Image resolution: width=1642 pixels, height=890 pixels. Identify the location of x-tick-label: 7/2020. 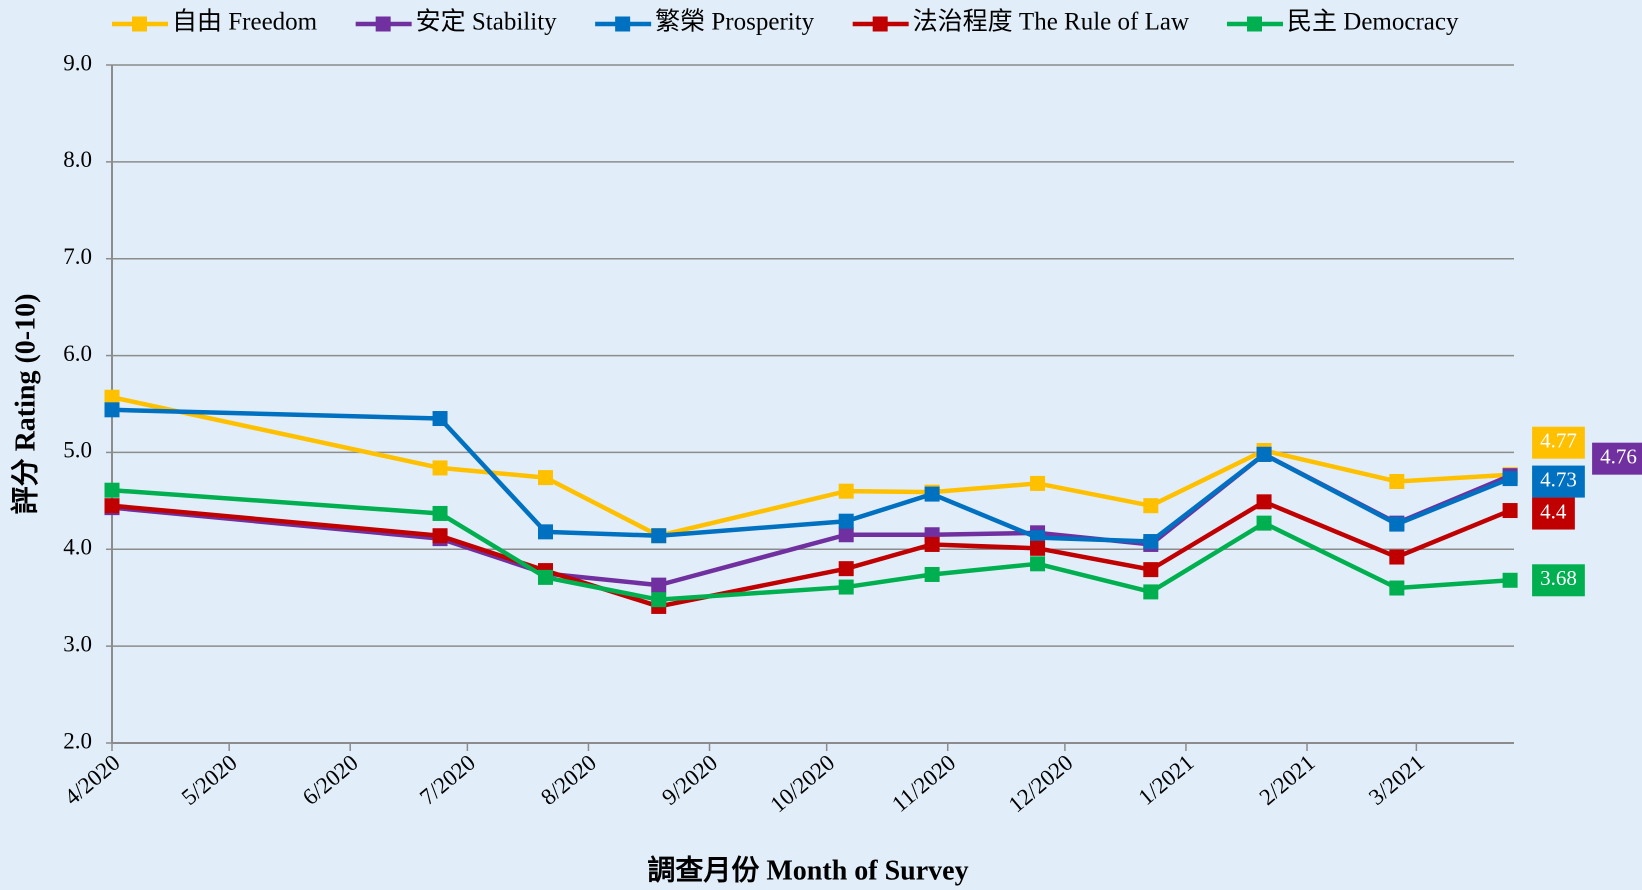
(447, 780).